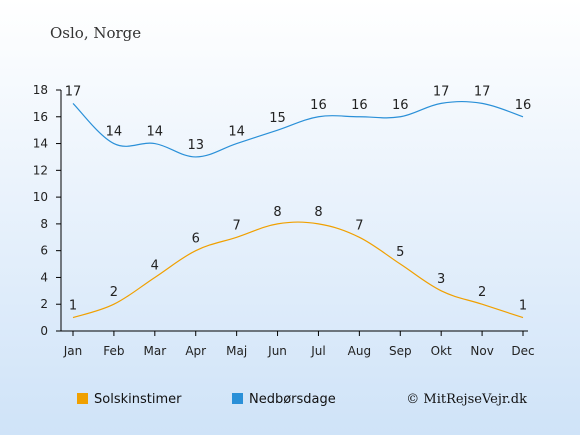 The height and width of the screenshot is (435, 580). Describe the element at coordinates (154, 351) in the screenshot. I see `x-tick-label: Mar` at that location.